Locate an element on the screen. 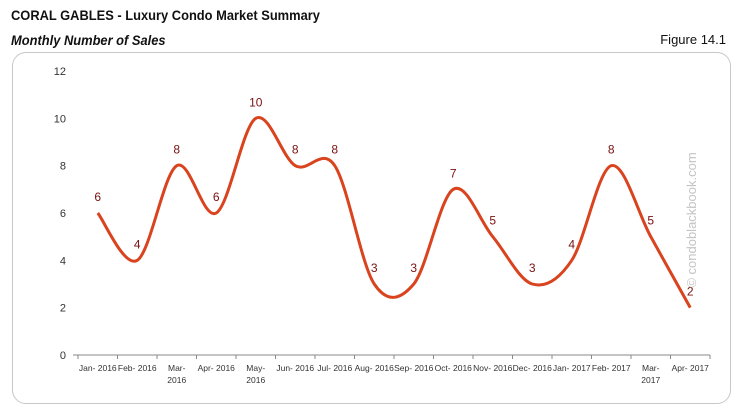  x-tick-label: Apr- 2016 is located at coordinates (217, 368).